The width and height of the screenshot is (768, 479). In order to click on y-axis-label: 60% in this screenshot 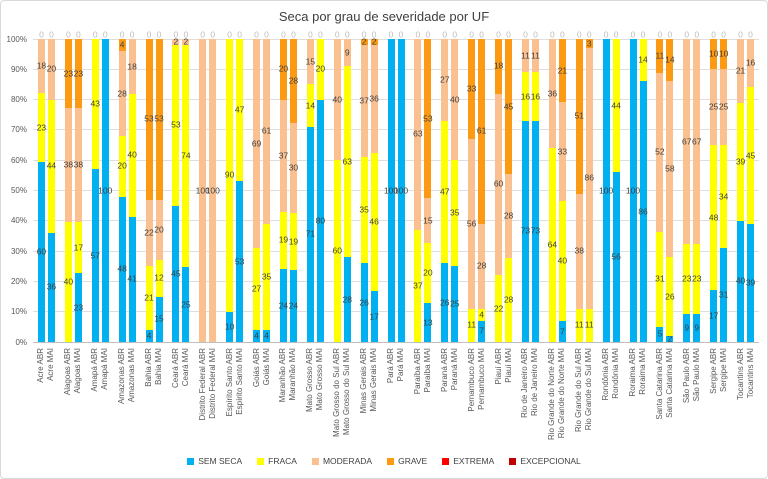, I will do `click(18, 160)`.